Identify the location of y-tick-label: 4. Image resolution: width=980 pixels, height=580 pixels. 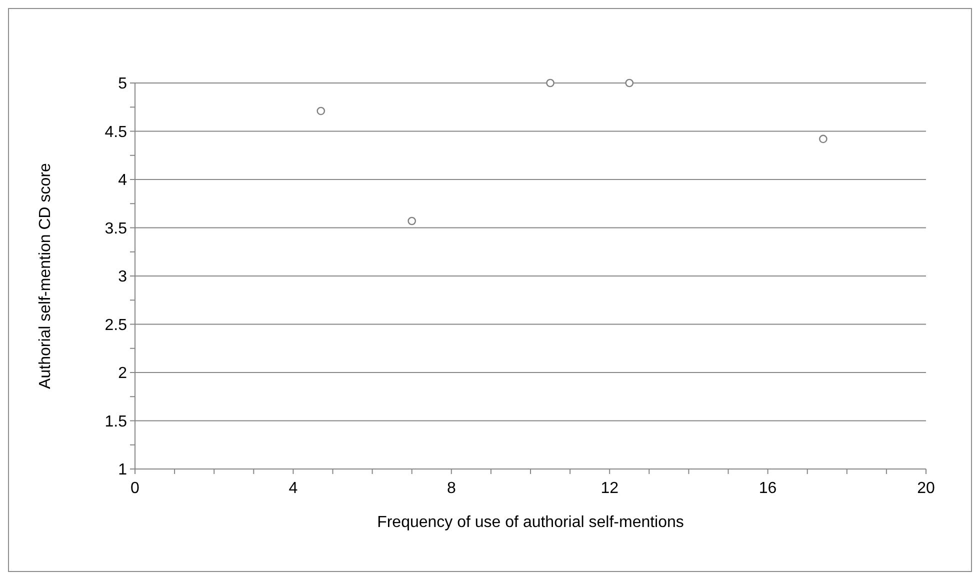
(123, 181).